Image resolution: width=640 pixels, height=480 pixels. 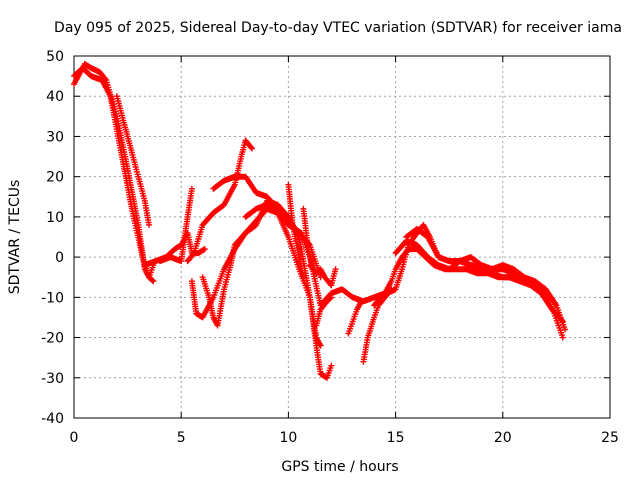 What do you see at coordinates (55, 97) in the screenshot?
I see `y-tick-label: 40` at bounding box center [55, 97].